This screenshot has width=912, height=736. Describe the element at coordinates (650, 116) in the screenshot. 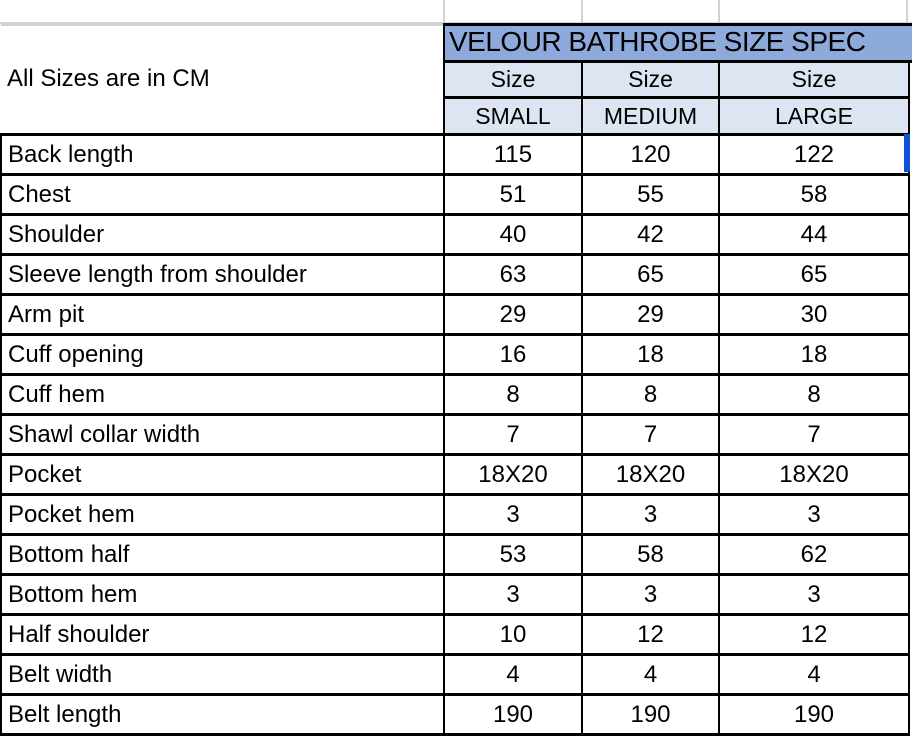

I see `size-name-cell-medium: MEDIUM` at that location.